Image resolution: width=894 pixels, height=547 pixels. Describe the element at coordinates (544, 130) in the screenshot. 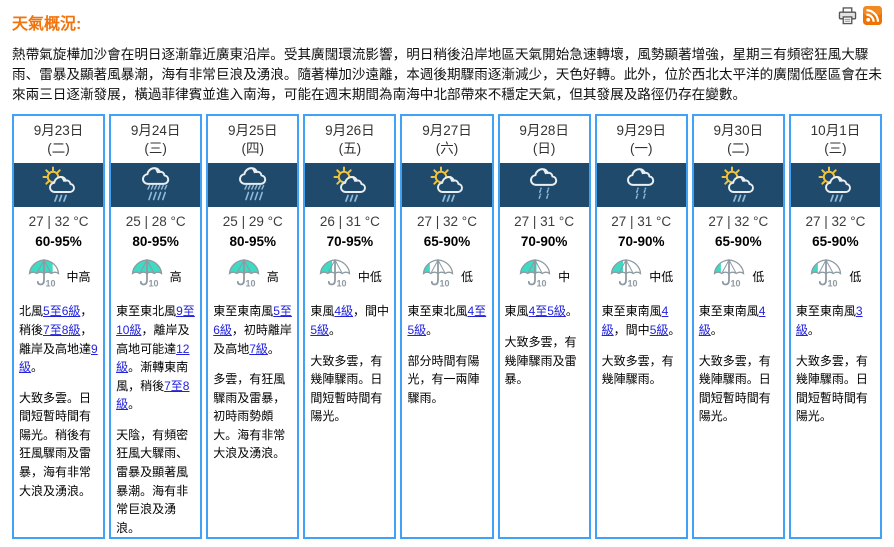

I see `day-date: 9月28日` at that location.